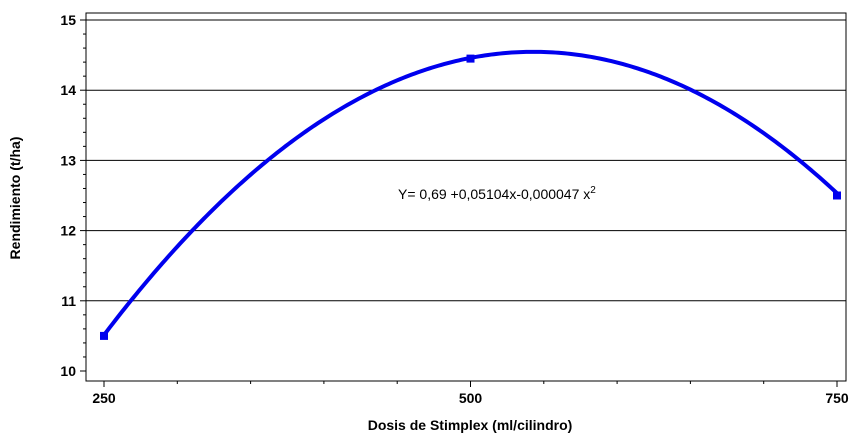  Describe the element at coordinates (593, 190) in the screenshot. I see `equation-superscript: 2` at that location.